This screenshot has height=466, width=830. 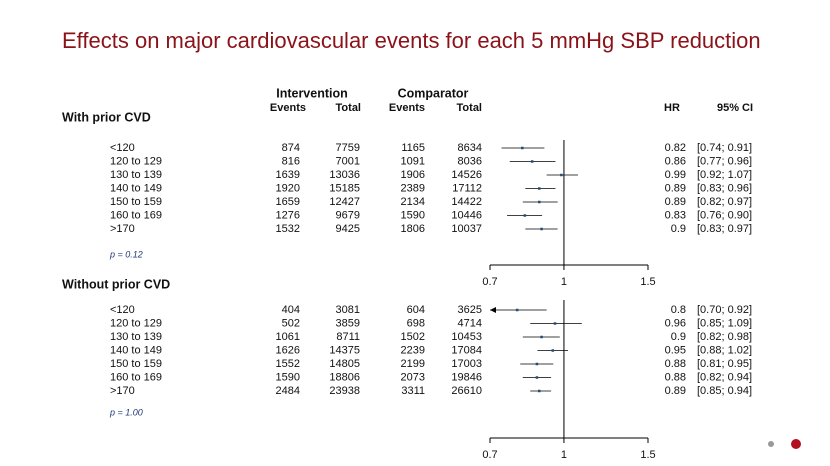 What do you see at coordinates (413, 148) in the screenshot?
I see `cell: 1165` at bounding box center [413, 148].